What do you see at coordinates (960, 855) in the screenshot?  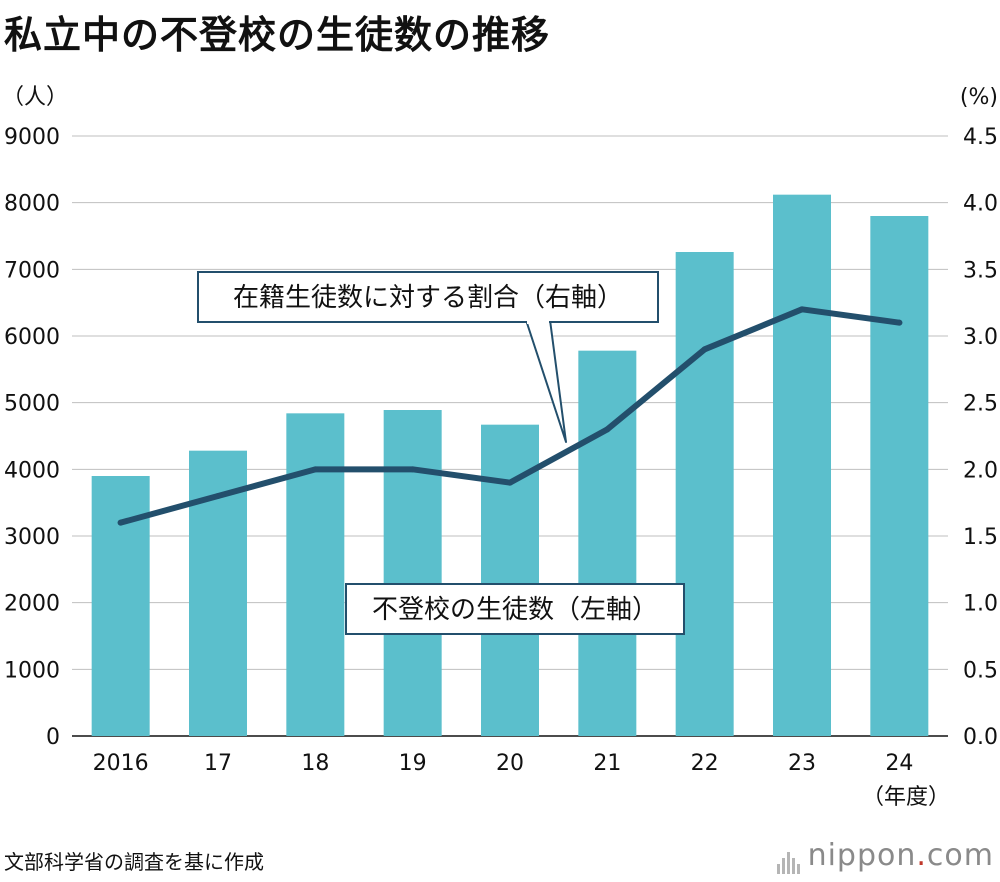 I see `logo-suffix: com` at bounding box center [960, 855].